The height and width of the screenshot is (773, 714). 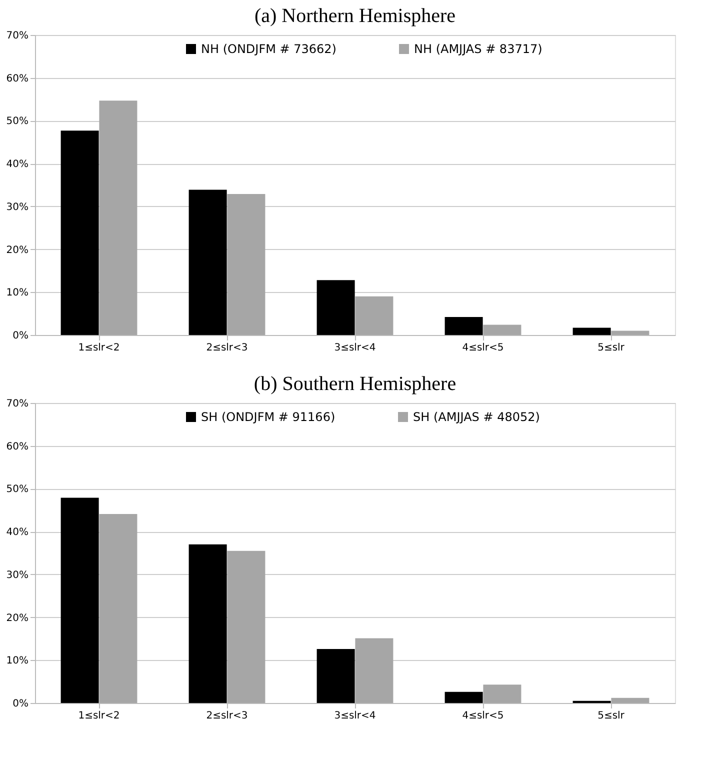 I want to click on chart-title: (a) Northern Hemisphere, so click(x=355, y=16).